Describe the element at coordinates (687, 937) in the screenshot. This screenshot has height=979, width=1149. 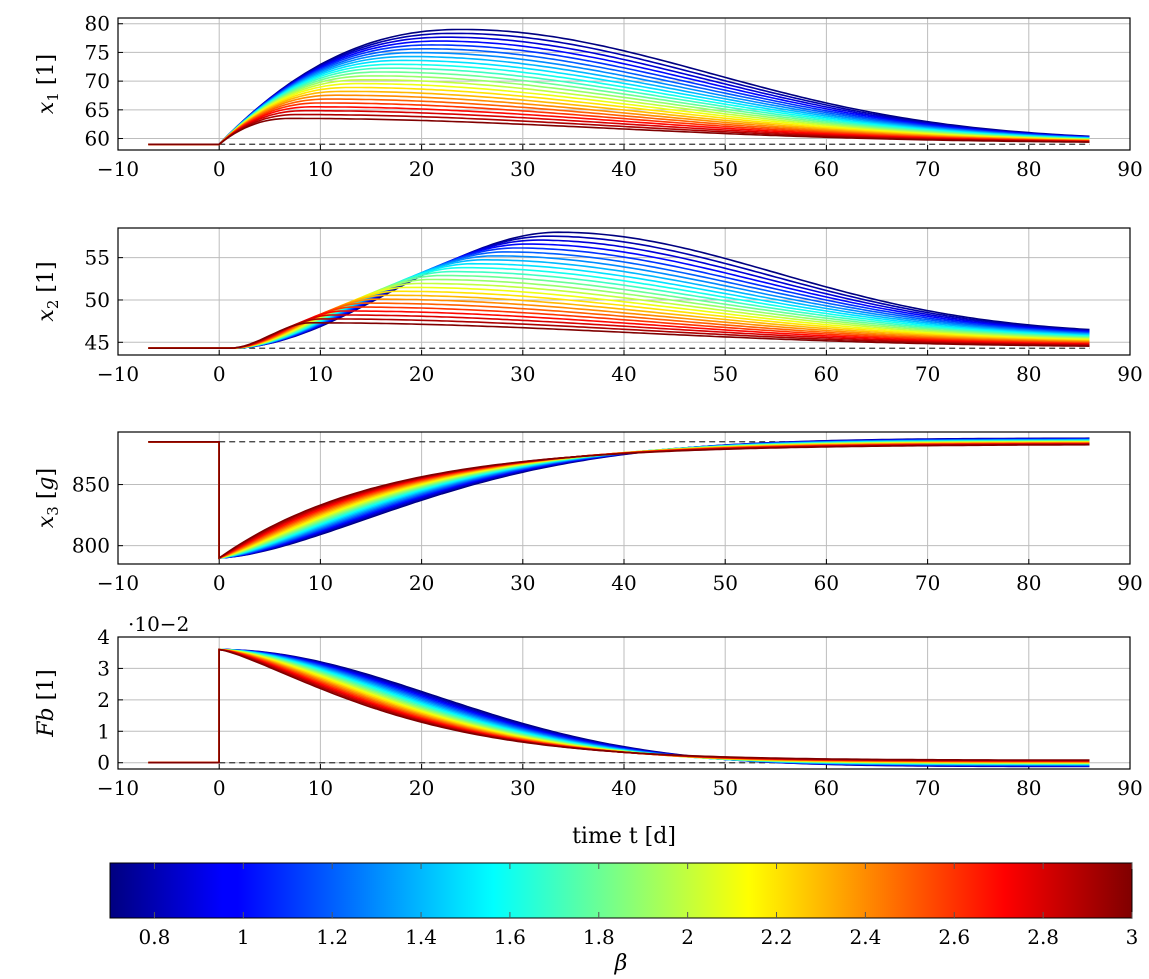
I see `colorbar-tick-label: 2` at that location.